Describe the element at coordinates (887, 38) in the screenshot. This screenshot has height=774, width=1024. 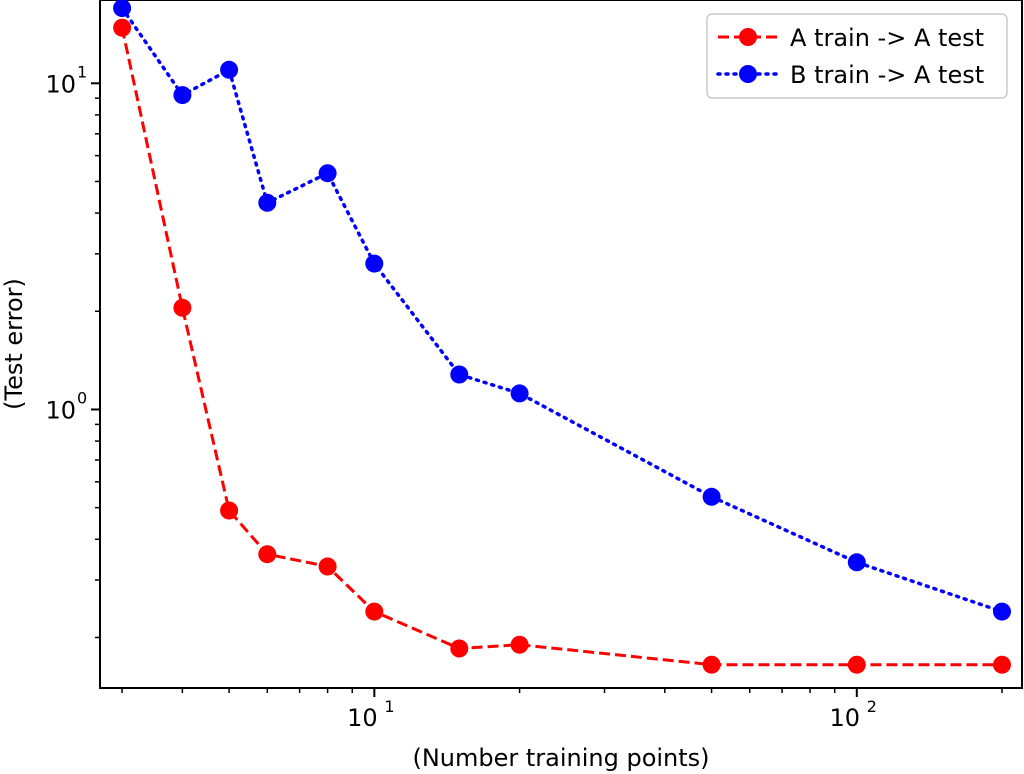
I see `legend-label-a: A train -> A test` at that location.